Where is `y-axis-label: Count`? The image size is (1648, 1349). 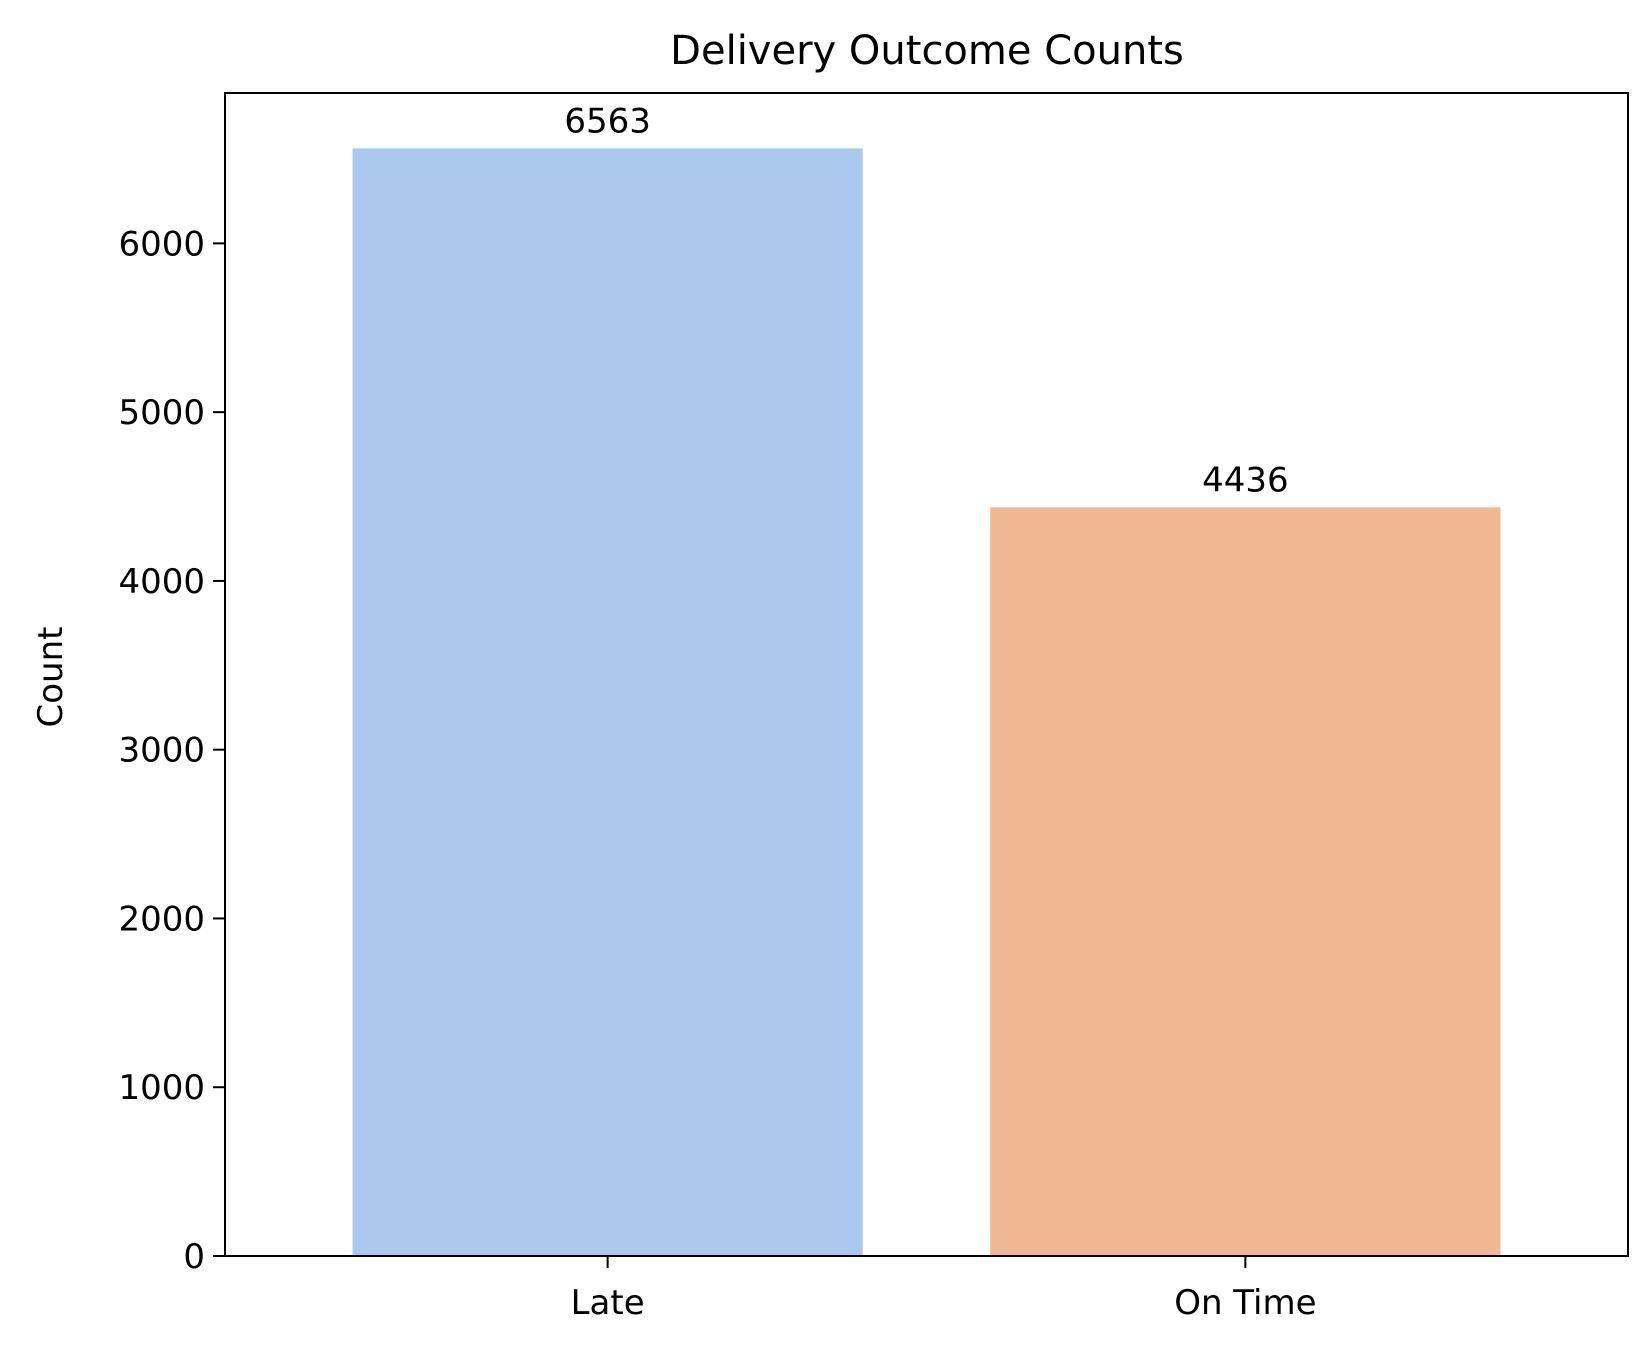
y-axis-label: Count is located at coordinates (51, 677).